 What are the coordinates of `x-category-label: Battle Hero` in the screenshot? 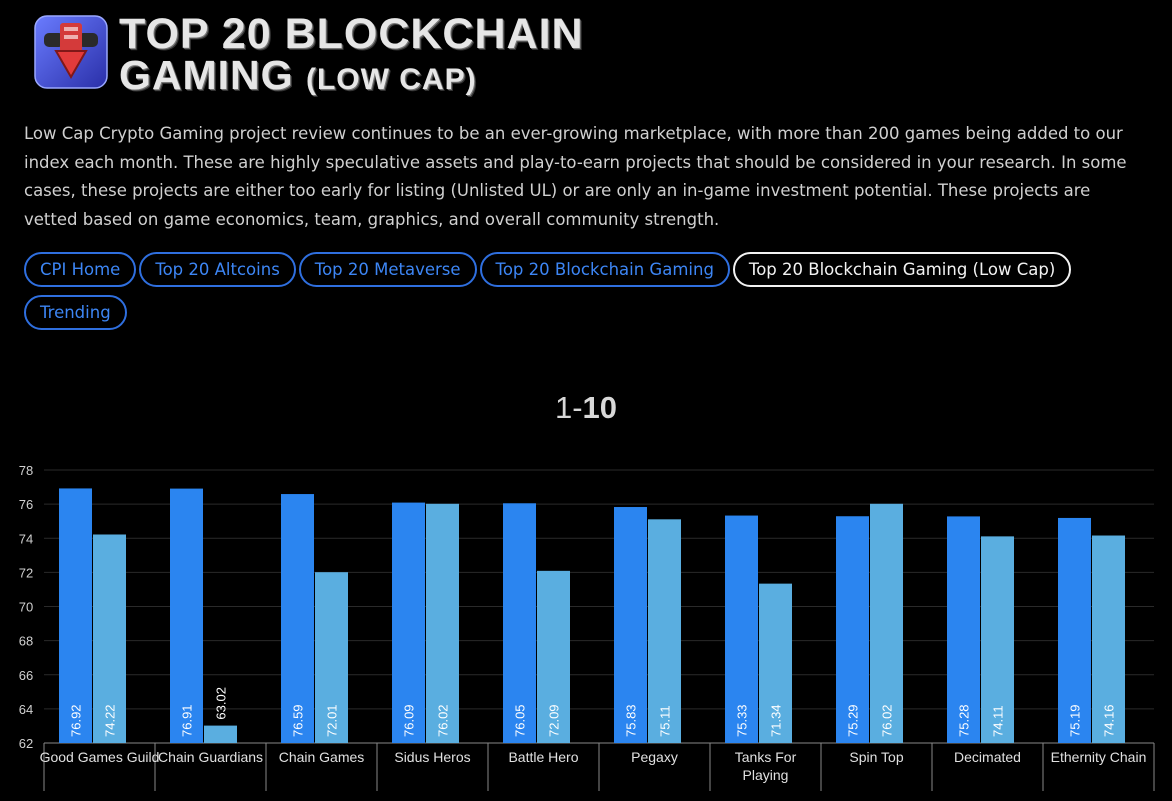 It's located at (543, 757).